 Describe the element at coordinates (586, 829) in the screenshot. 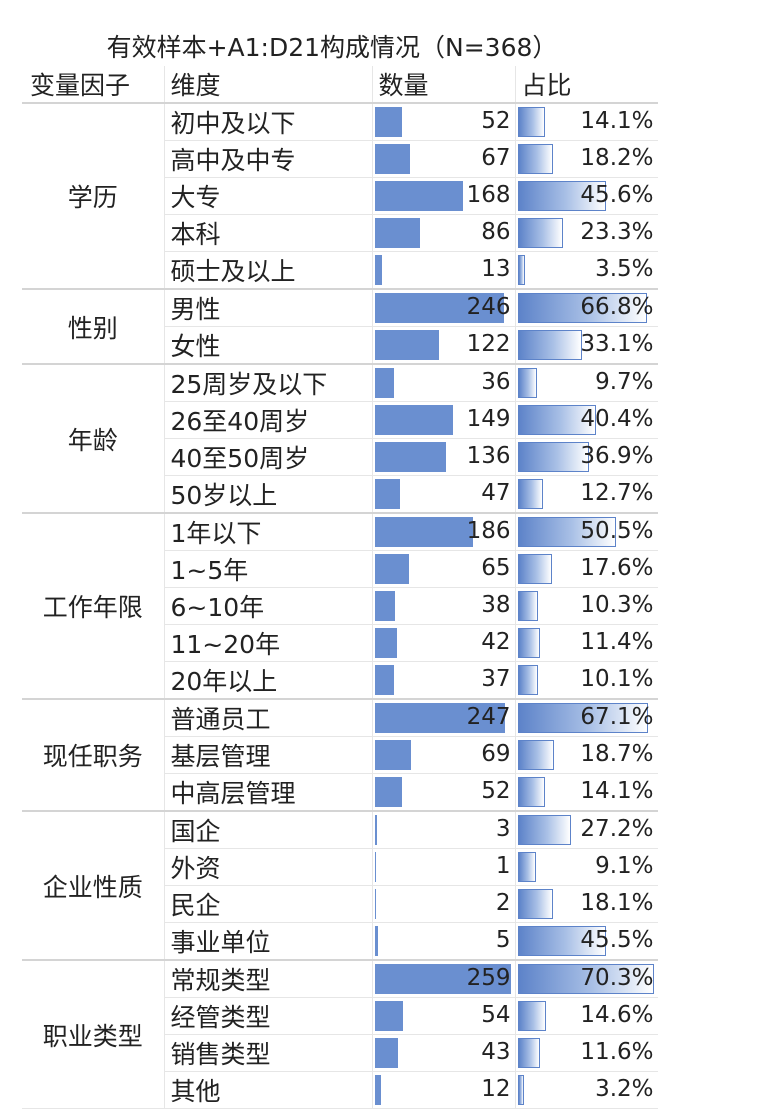

I see `ratio-cell: 27.2%` at that location.